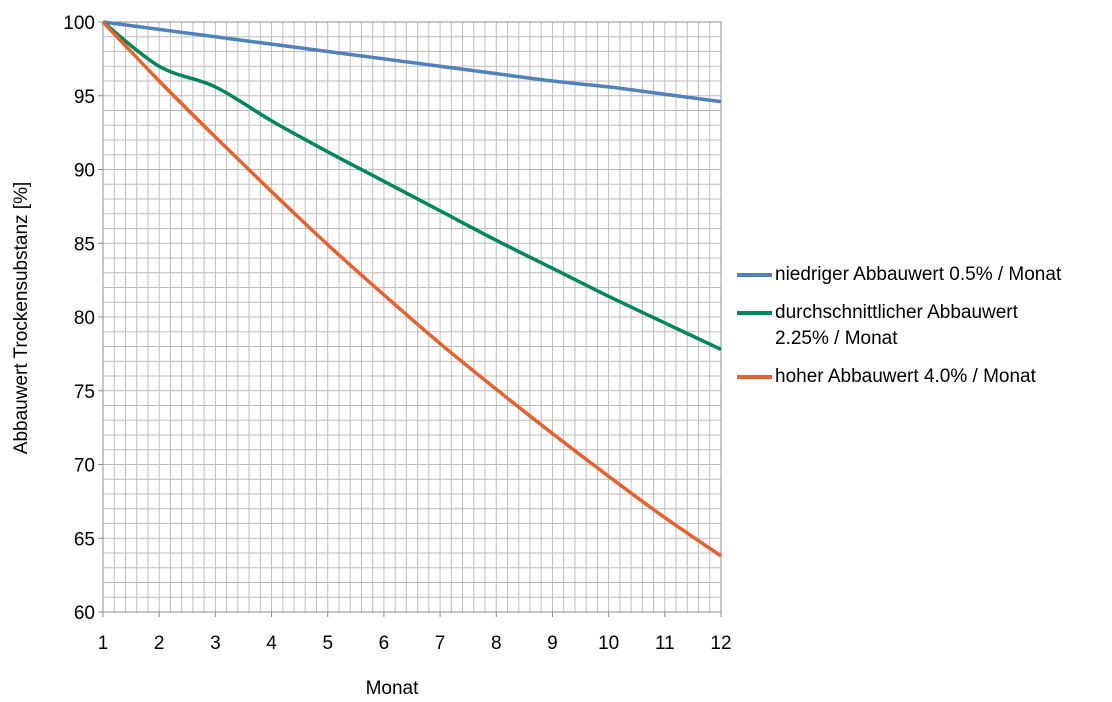  What do you see at coordinates (103, 643) in the screenshot?
I see `x-tick-label: 1` at bounding box center [103, 643].